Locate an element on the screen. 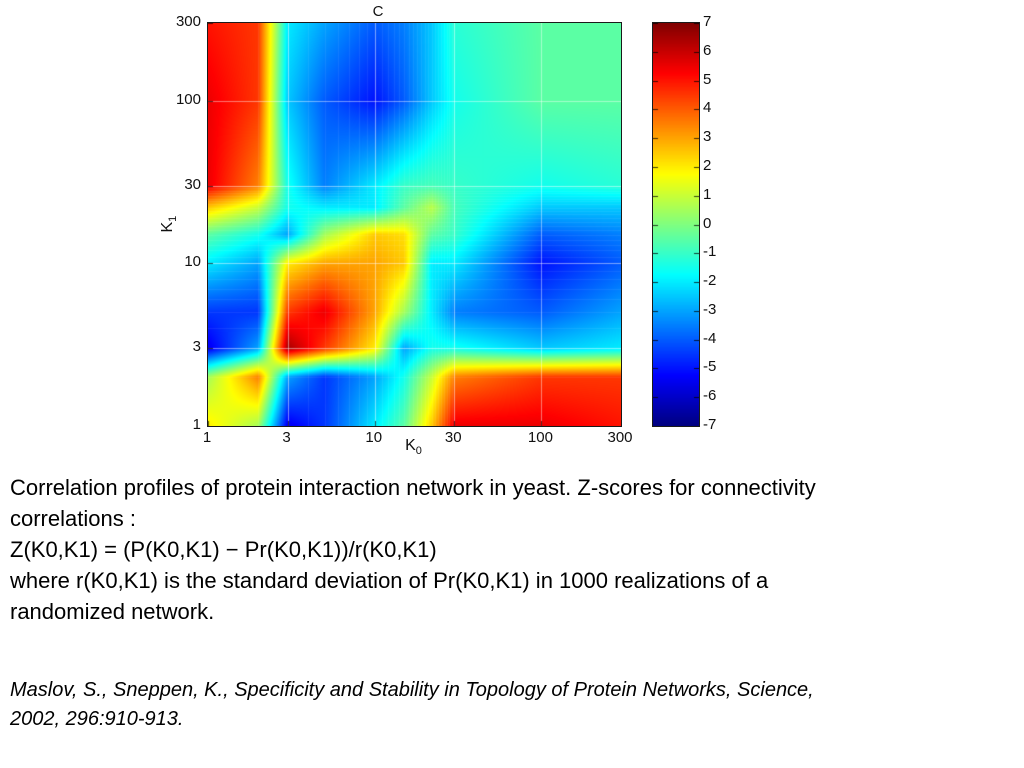 This screenshot has height=768, width=1024. caption-line: correlations : is located at coordinates (73, 518).